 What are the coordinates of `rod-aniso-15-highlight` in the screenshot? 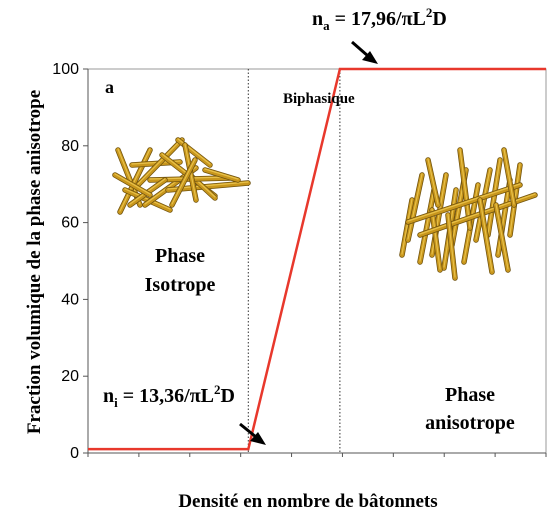 It's located at (486, 235).